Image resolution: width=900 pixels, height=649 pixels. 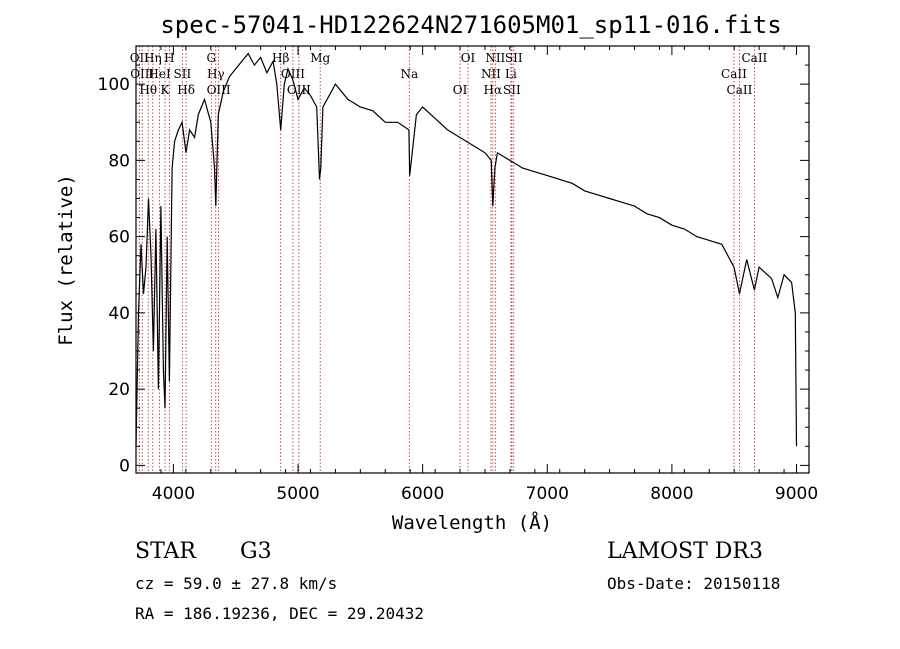 I want to click on survey-name: LAMOST DR3, so click(x=685, y=551).